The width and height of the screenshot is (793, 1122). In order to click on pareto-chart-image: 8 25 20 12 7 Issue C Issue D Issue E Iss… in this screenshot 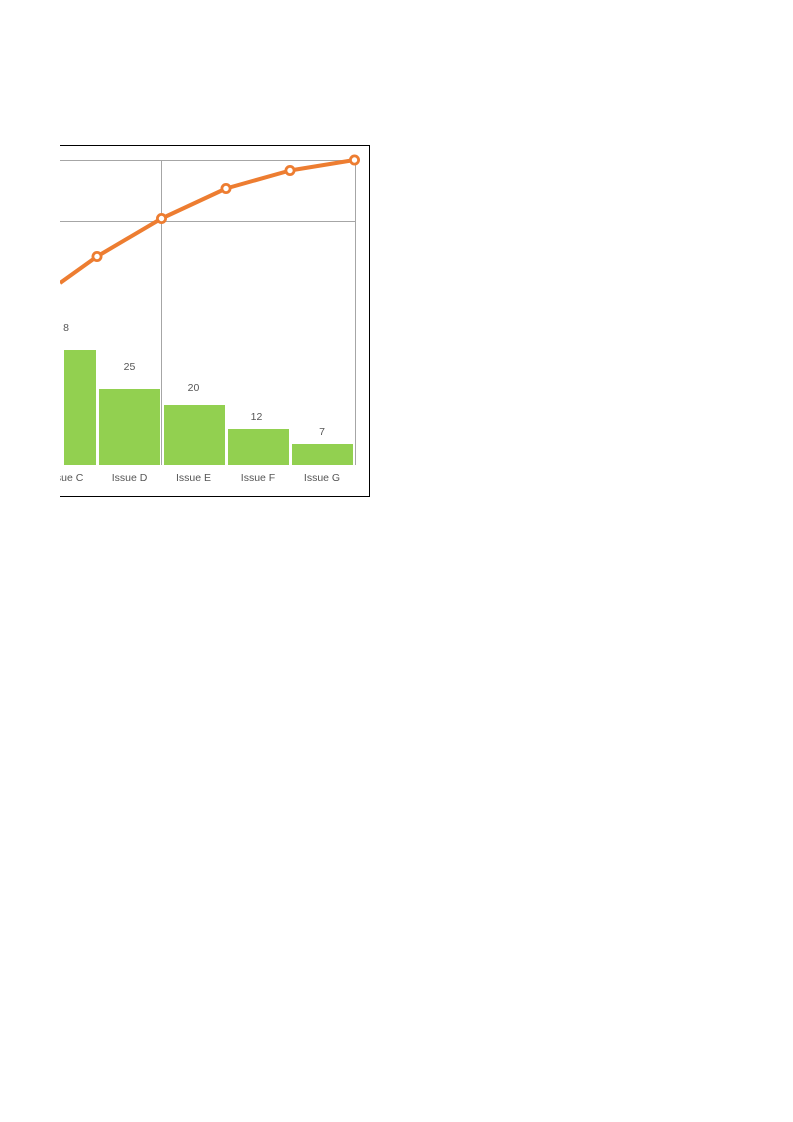, I will do `click(215, 321)`.